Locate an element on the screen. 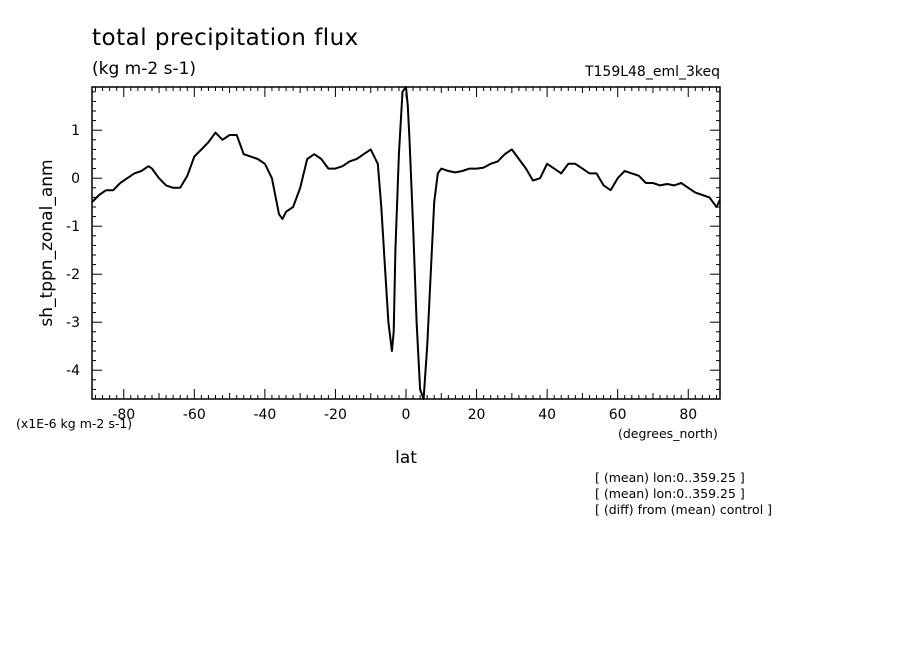 This screenshot has width=904, height=654. chart-subtitle: (kg m-2 s-1) is located at coordinates (144, 69).